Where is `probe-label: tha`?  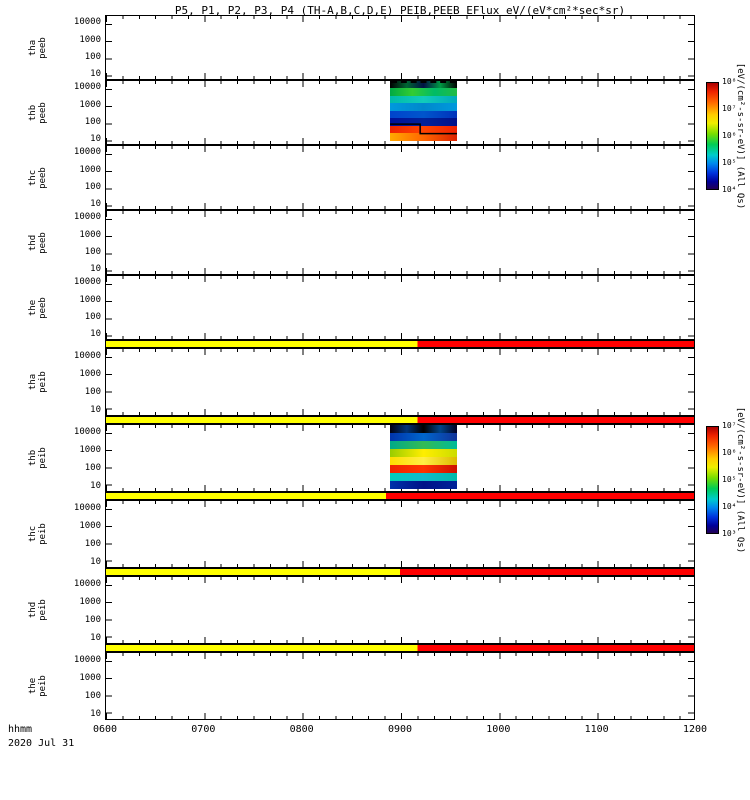
probe-label: tha is located at coordinates (33, 382).